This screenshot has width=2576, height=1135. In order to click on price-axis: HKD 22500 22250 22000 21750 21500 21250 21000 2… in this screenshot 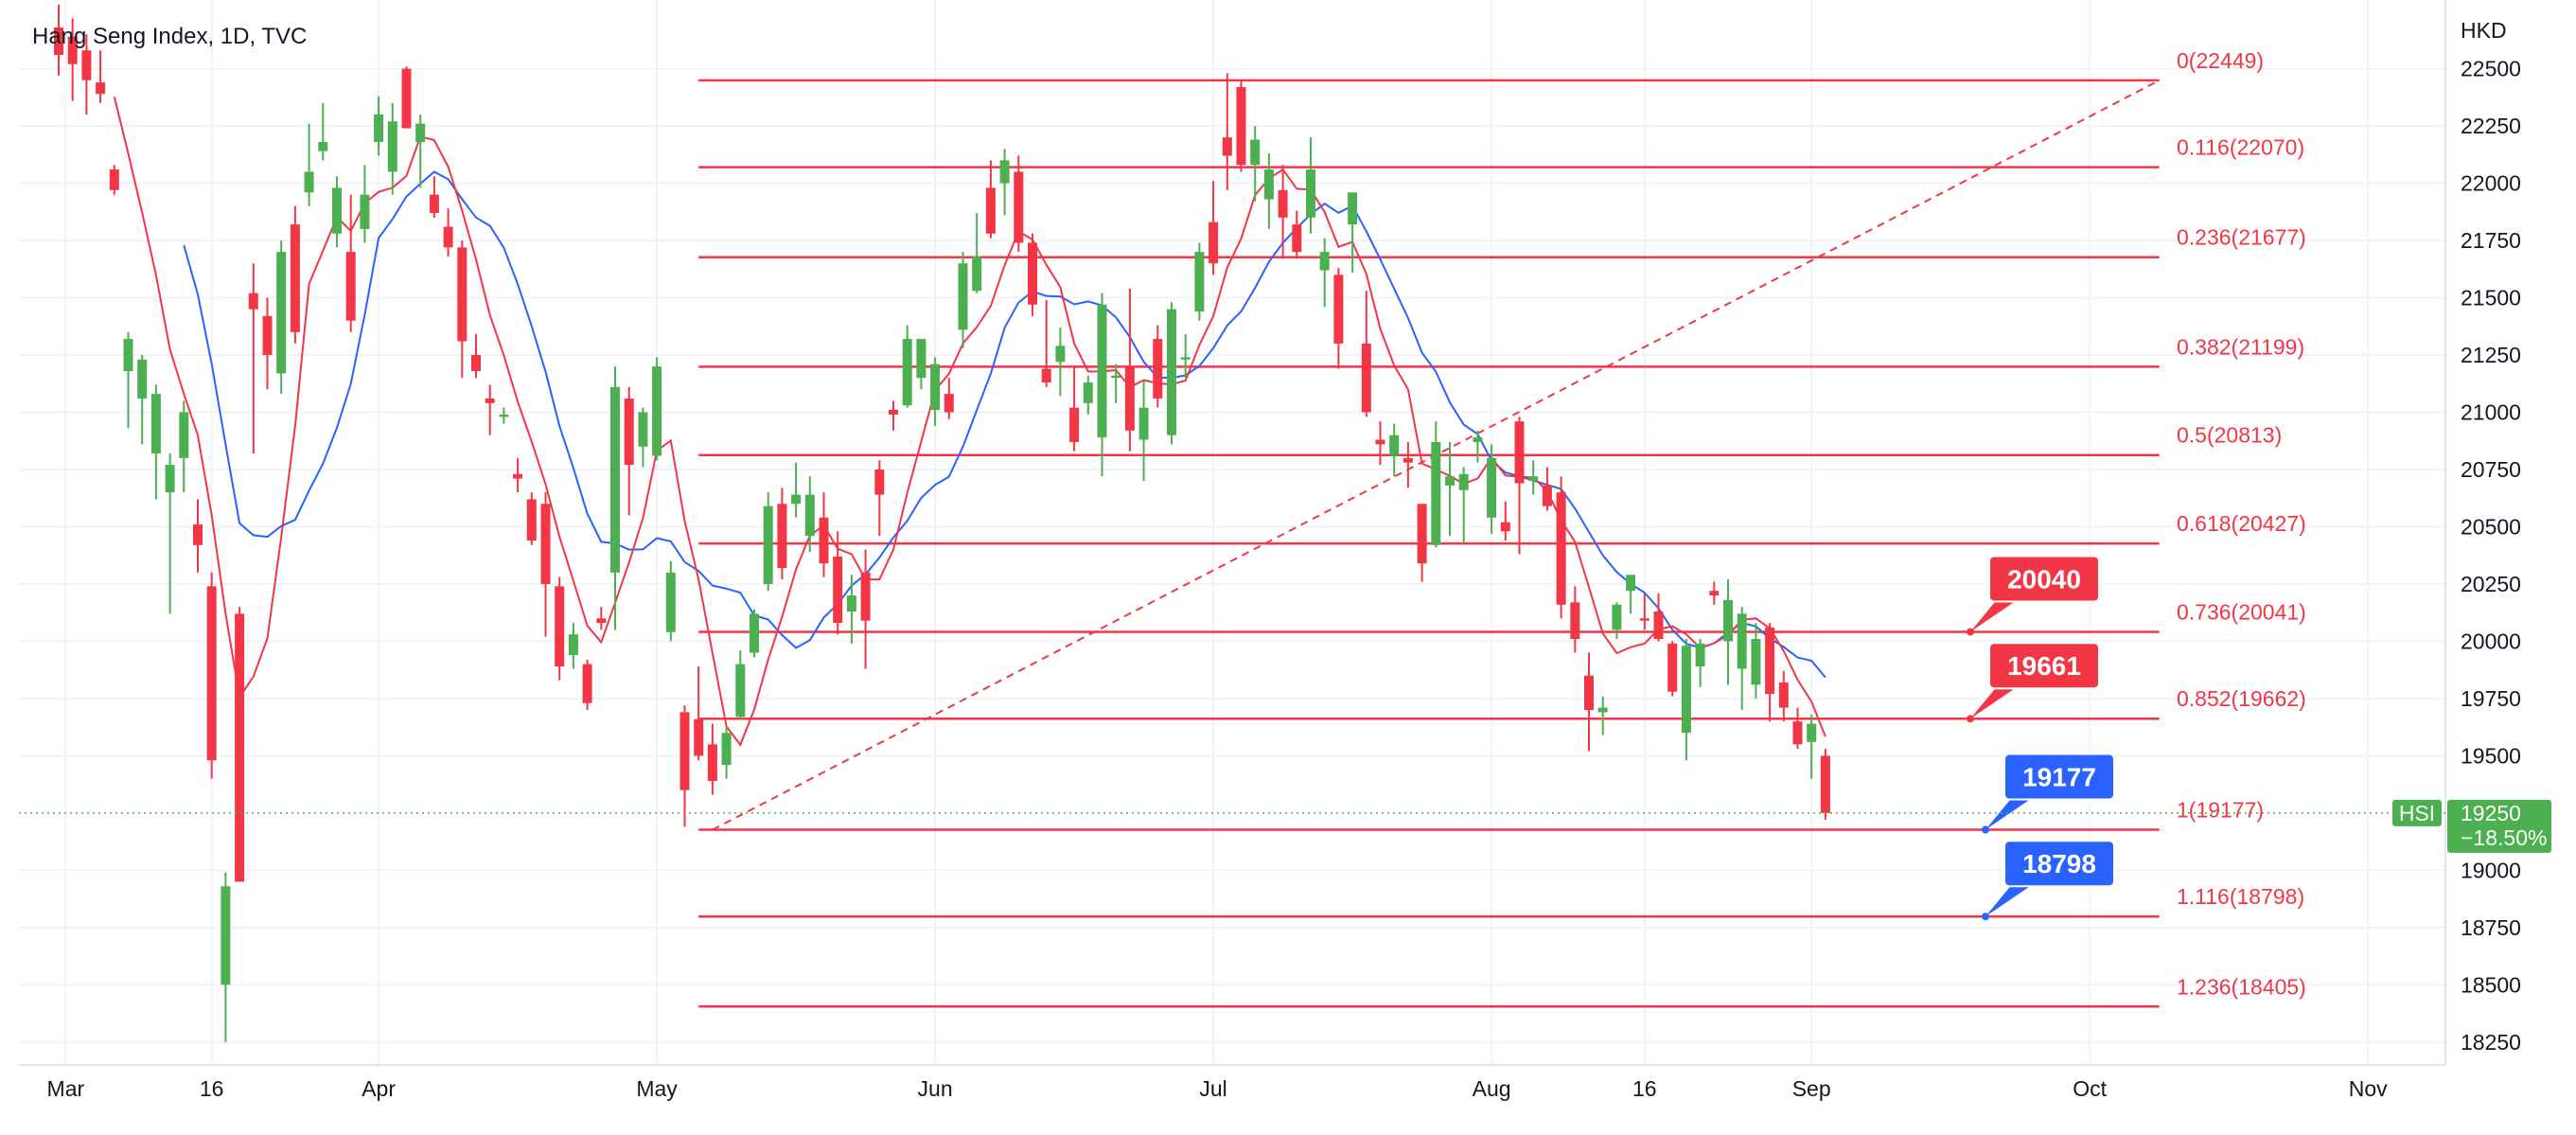, I will do `click(2491, 536)`.